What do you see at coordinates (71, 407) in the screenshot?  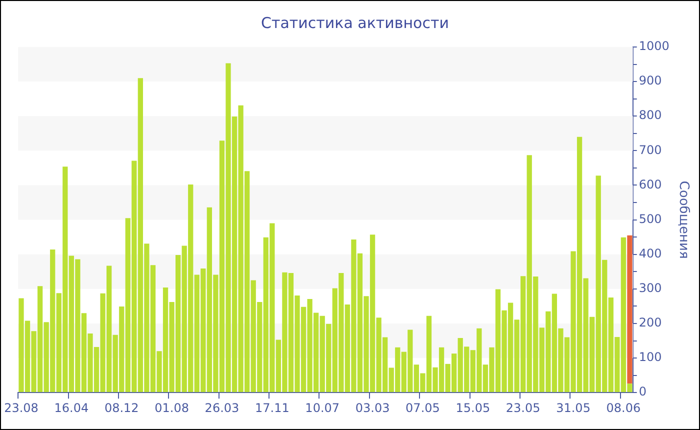 I see `x-tick-label: 16.04` at bounding box center [71, 407].